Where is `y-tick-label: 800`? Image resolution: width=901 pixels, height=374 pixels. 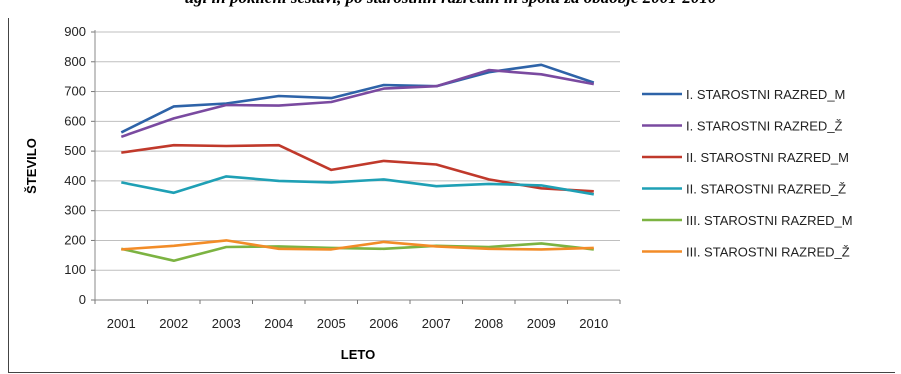
y-tick-label: 800 is located at coordinates (75, 61).